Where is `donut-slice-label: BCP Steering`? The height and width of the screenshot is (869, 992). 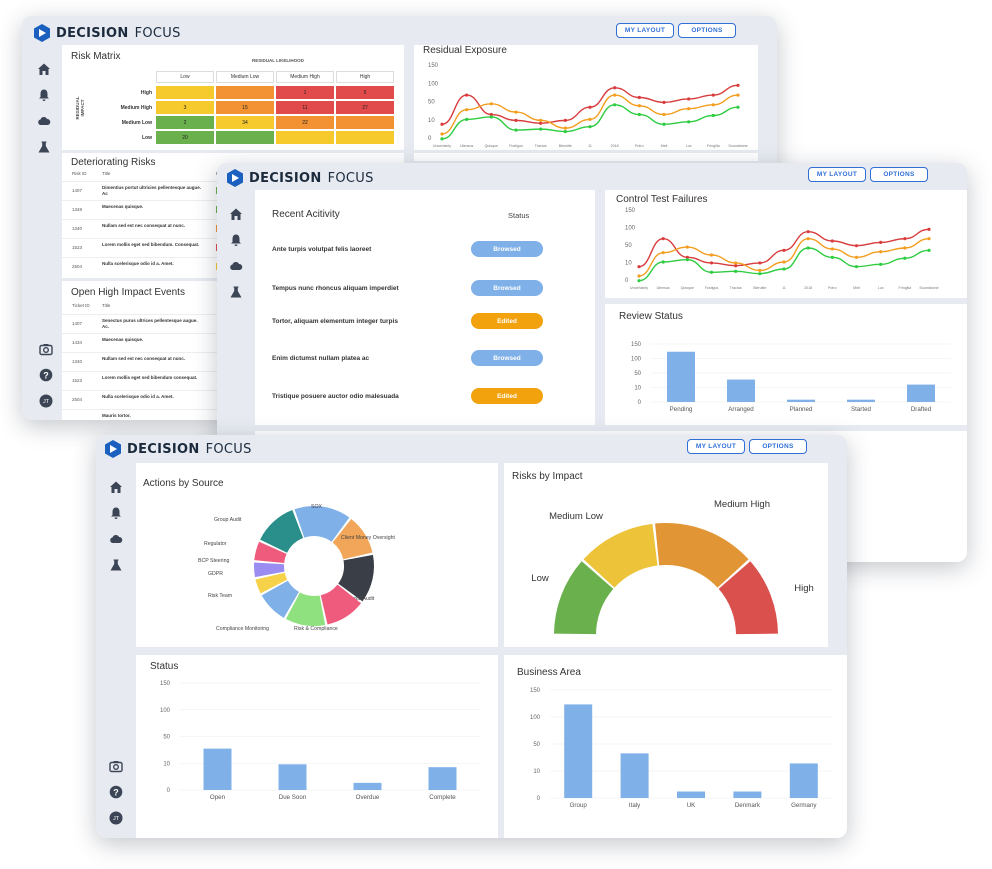 donut-slice-label: BCP Steering is located at coordinates (213, 561).